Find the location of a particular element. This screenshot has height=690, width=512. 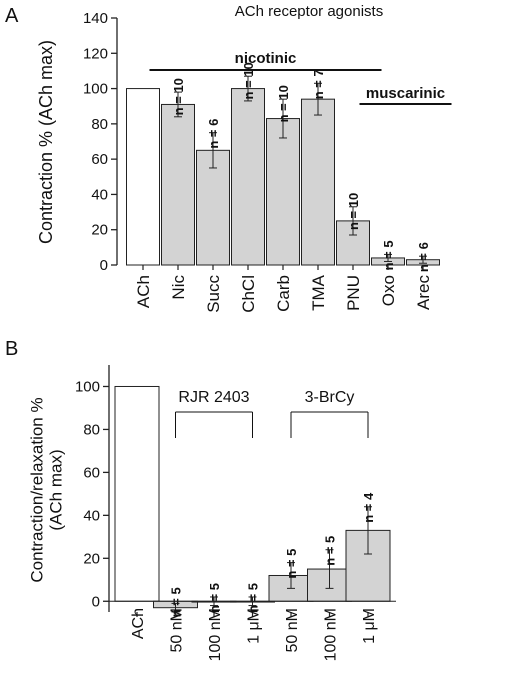

b-y-tick-label-20: 20 is located at coordinates (91, 558).